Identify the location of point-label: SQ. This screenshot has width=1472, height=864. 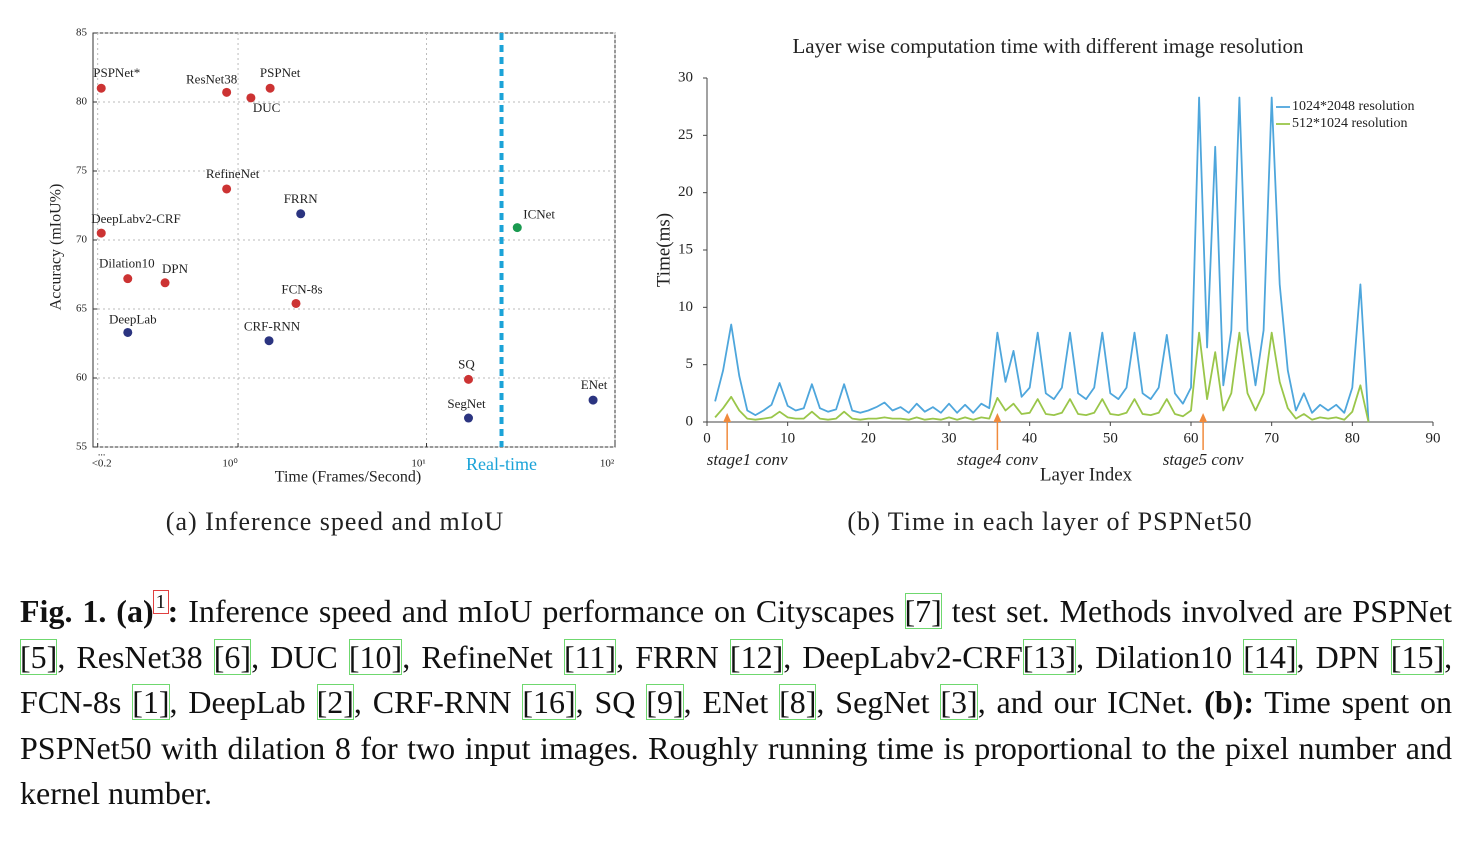
(466, 363).